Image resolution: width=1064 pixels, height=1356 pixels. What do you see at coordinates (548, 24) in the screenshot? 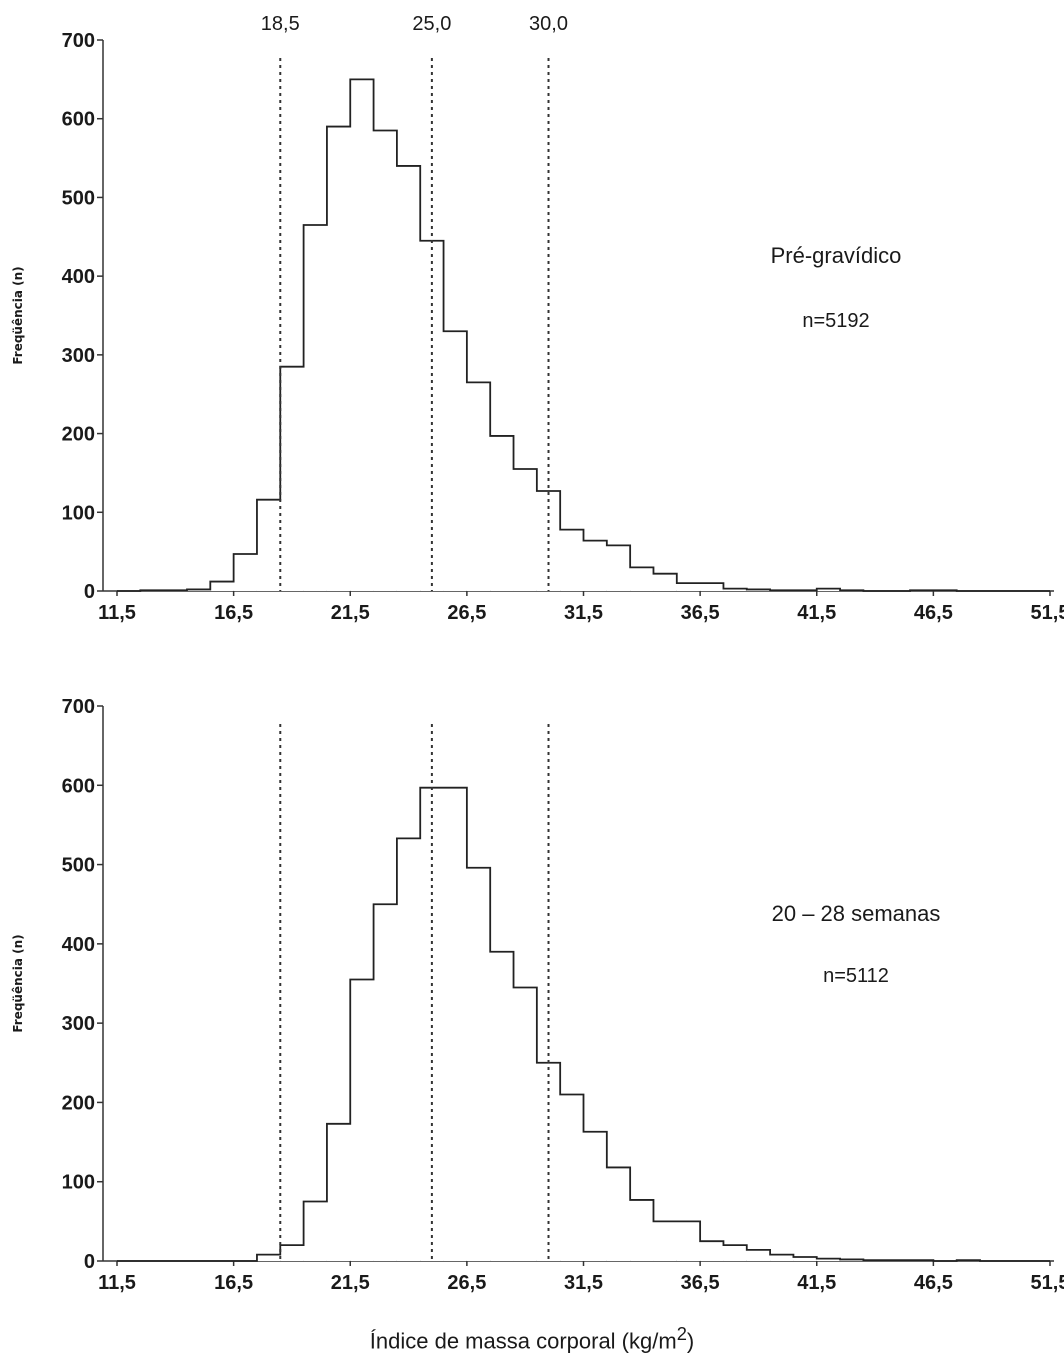
I see `reference-line-label: 30,0` at bounding box center [548, 24].